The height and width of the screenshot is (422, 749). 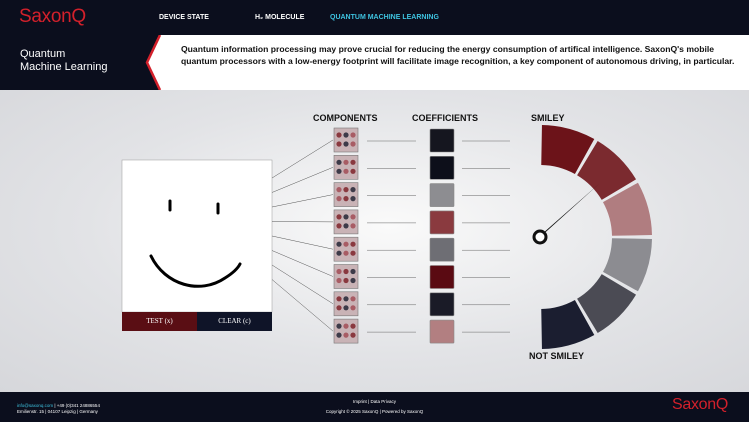 I want to click on header-panel, so click(x=81, y=62).